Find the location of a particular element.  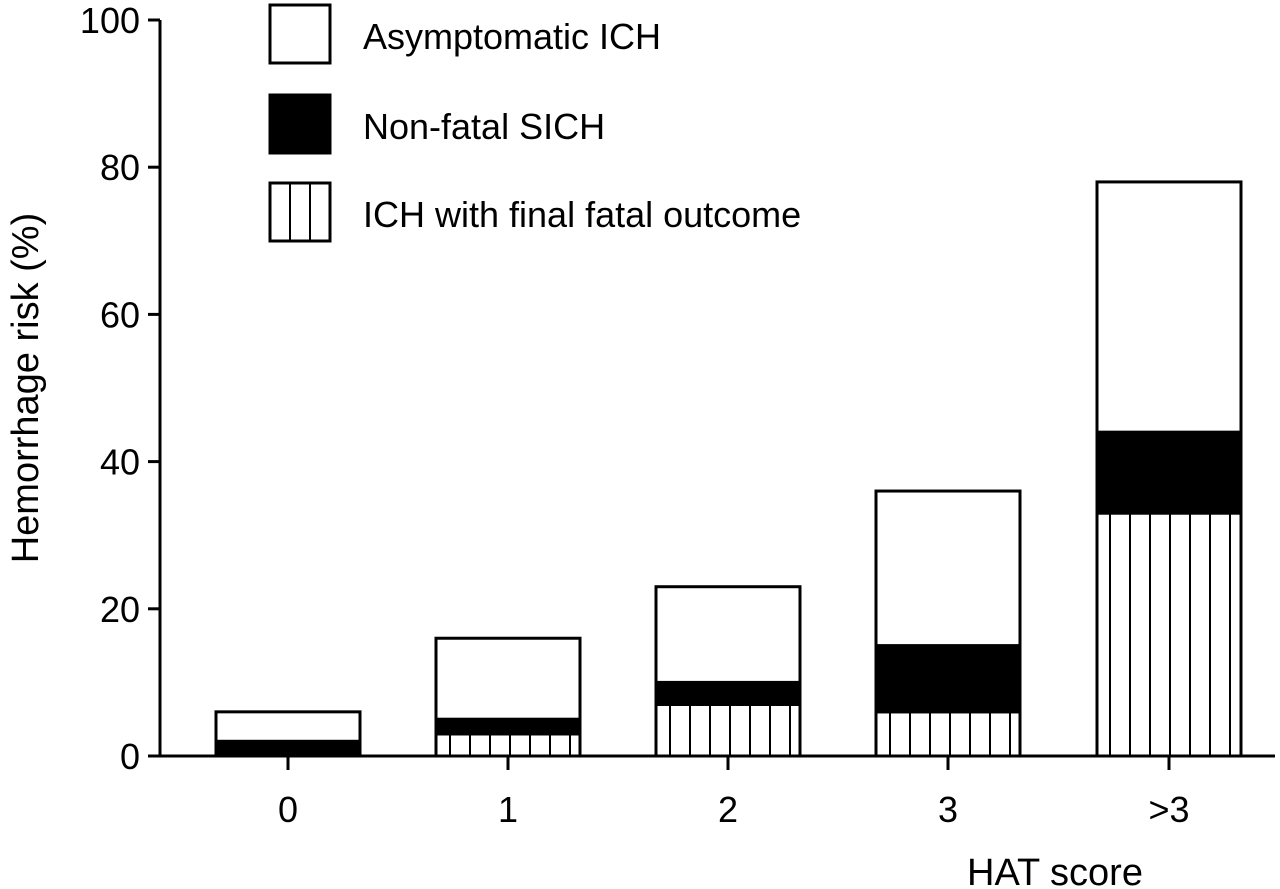

y-axis-title: Hemorrhage risk (%) is located at coordinates (26, 388).